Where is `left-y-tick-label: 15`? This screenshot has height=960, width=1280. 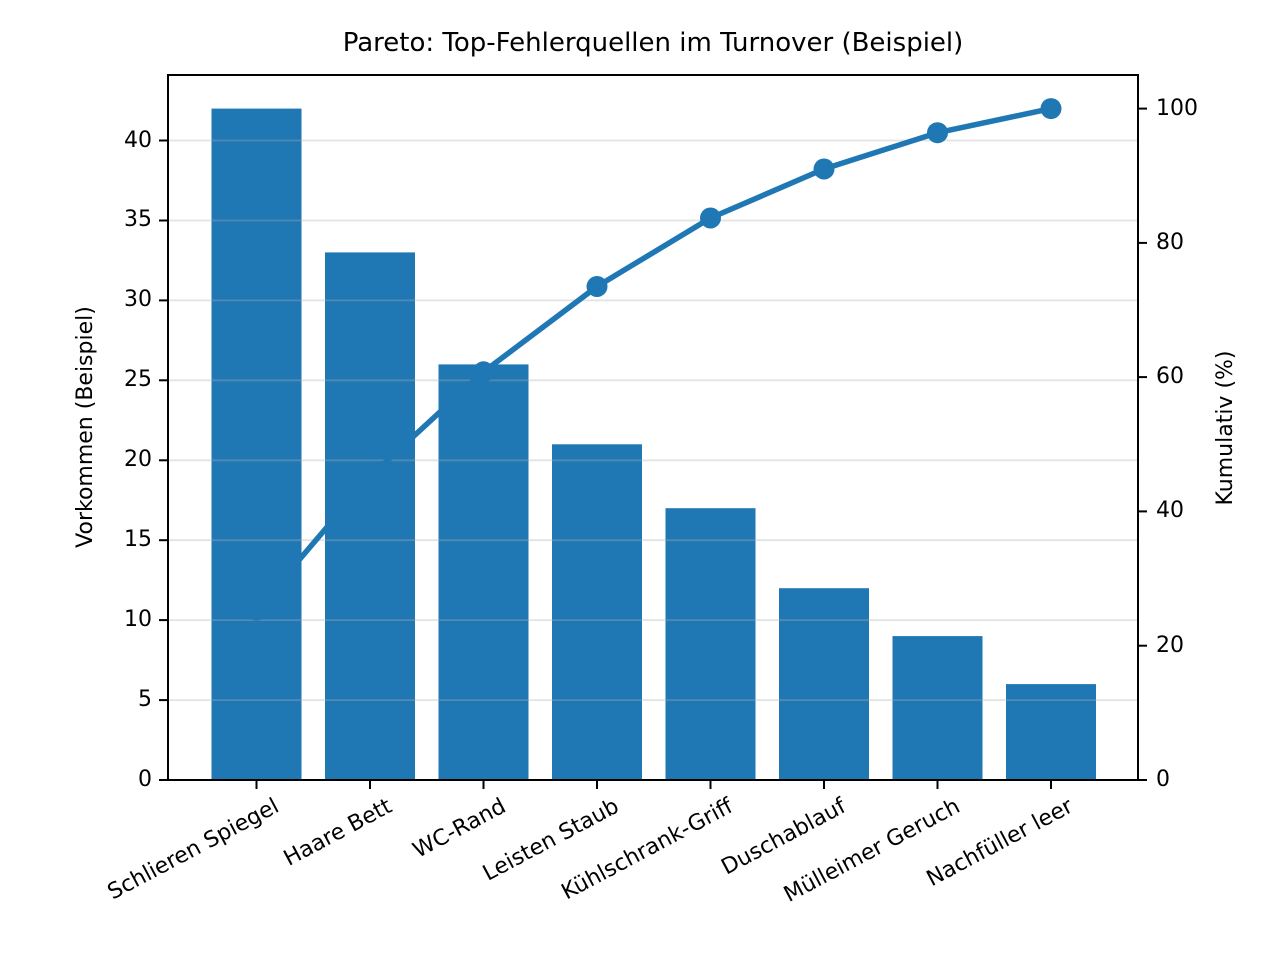
left-y-tick-label: 15 is located at coordinates (138, 539).